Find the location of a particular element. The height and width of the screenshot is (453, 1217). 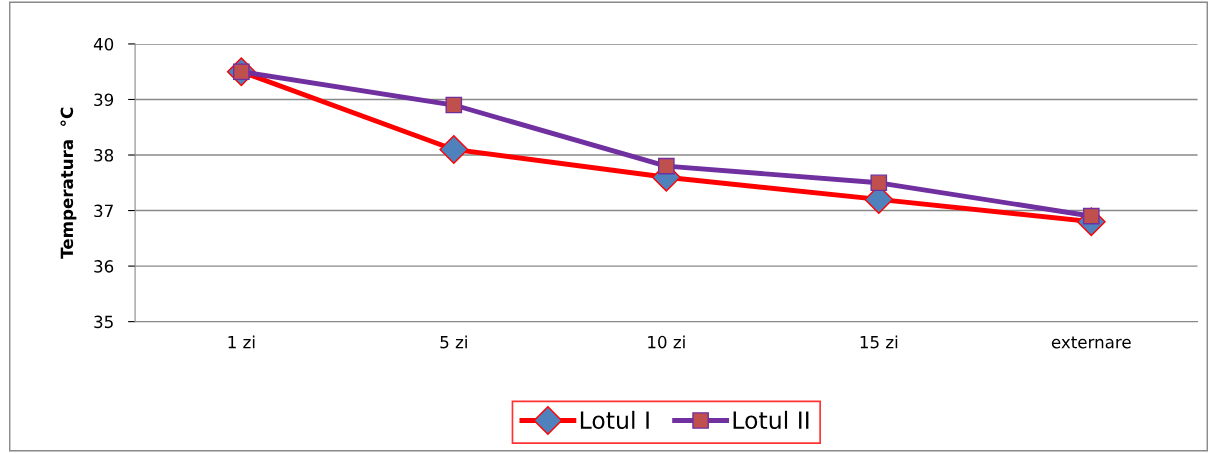

y-tick-label: 40 is located at coordinates (103, 44).